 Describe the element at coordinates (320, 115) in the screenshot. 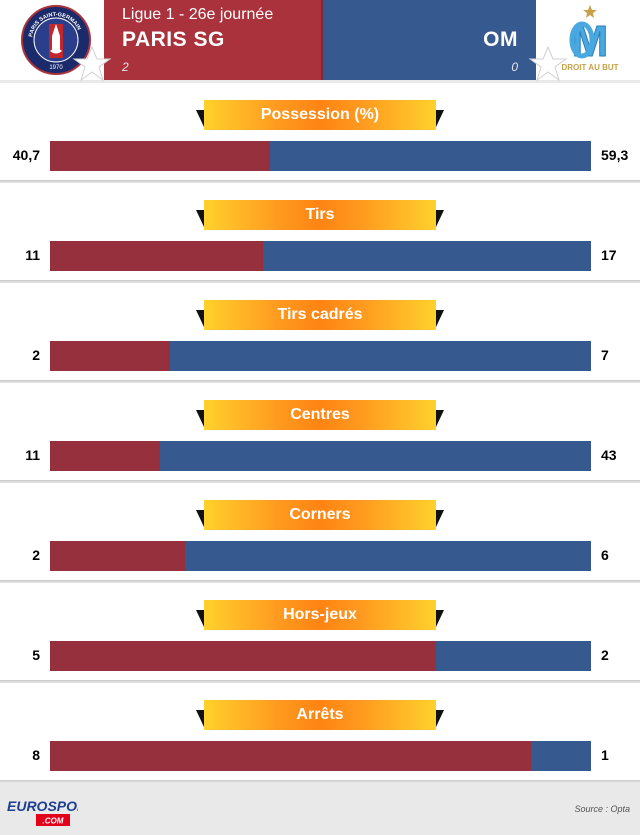

I see `stat-label: Possession (%)` at that location.